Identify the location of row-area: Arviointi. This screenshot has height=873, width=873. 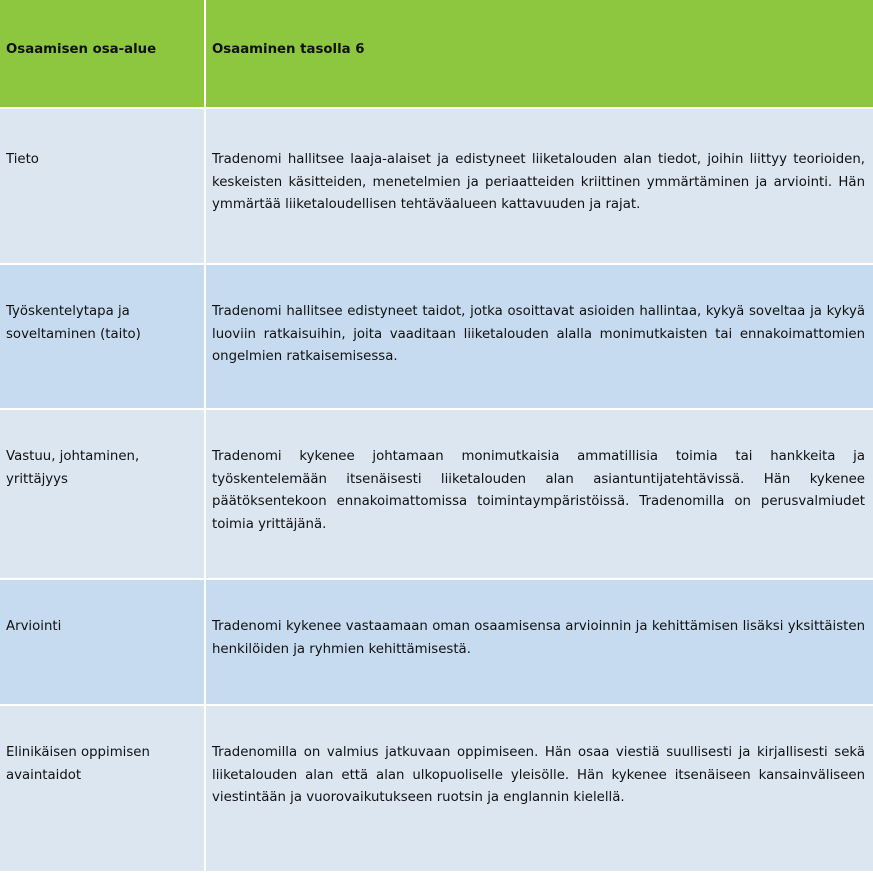
(102, 642).